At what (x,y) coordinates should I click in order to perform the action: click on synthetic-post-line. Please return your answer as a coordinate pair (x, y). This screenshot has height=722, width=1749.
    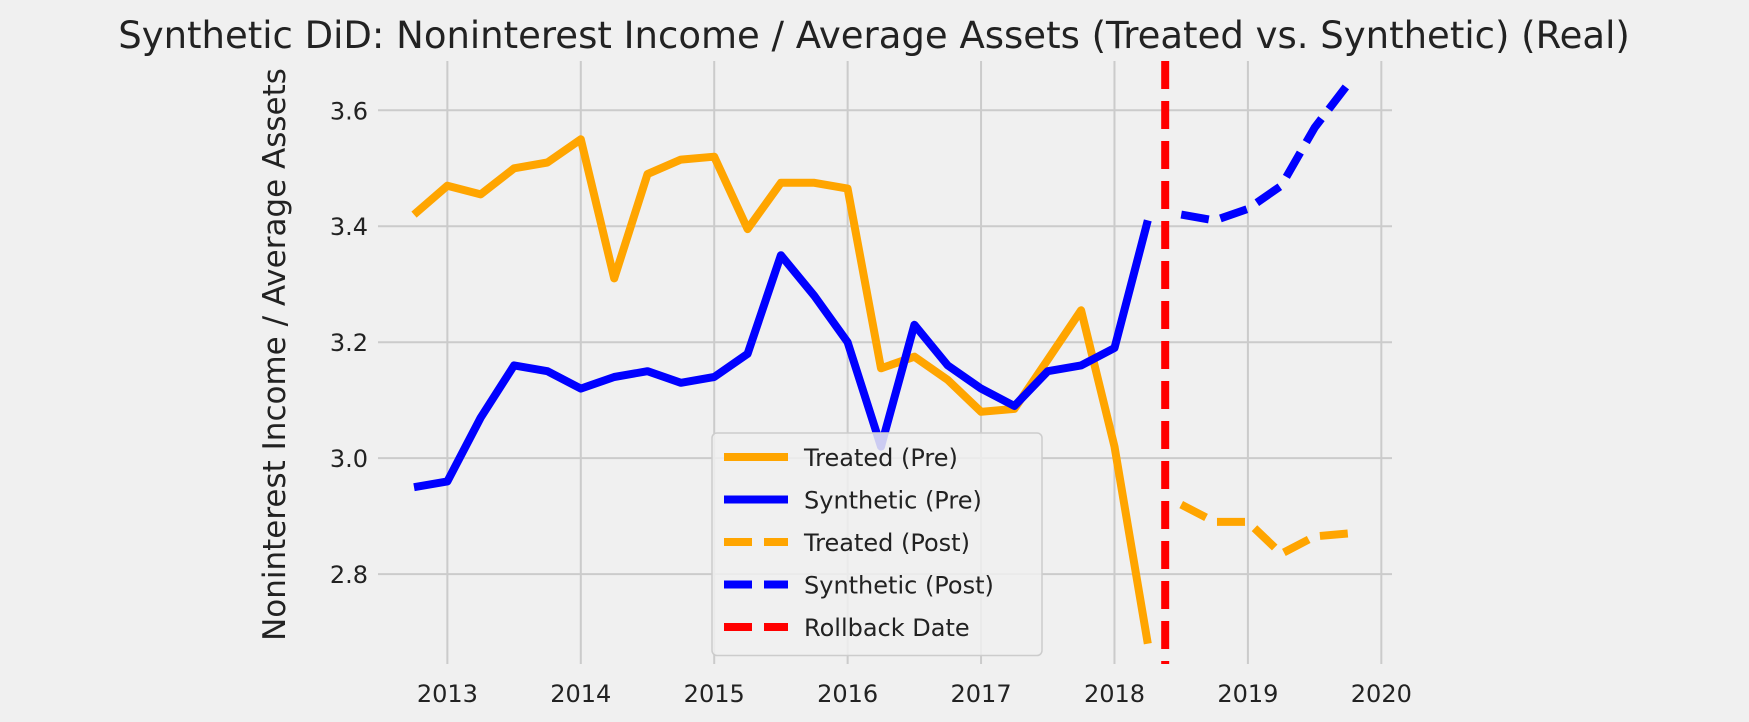
    Looking at the image, I should click on (1266, 153).